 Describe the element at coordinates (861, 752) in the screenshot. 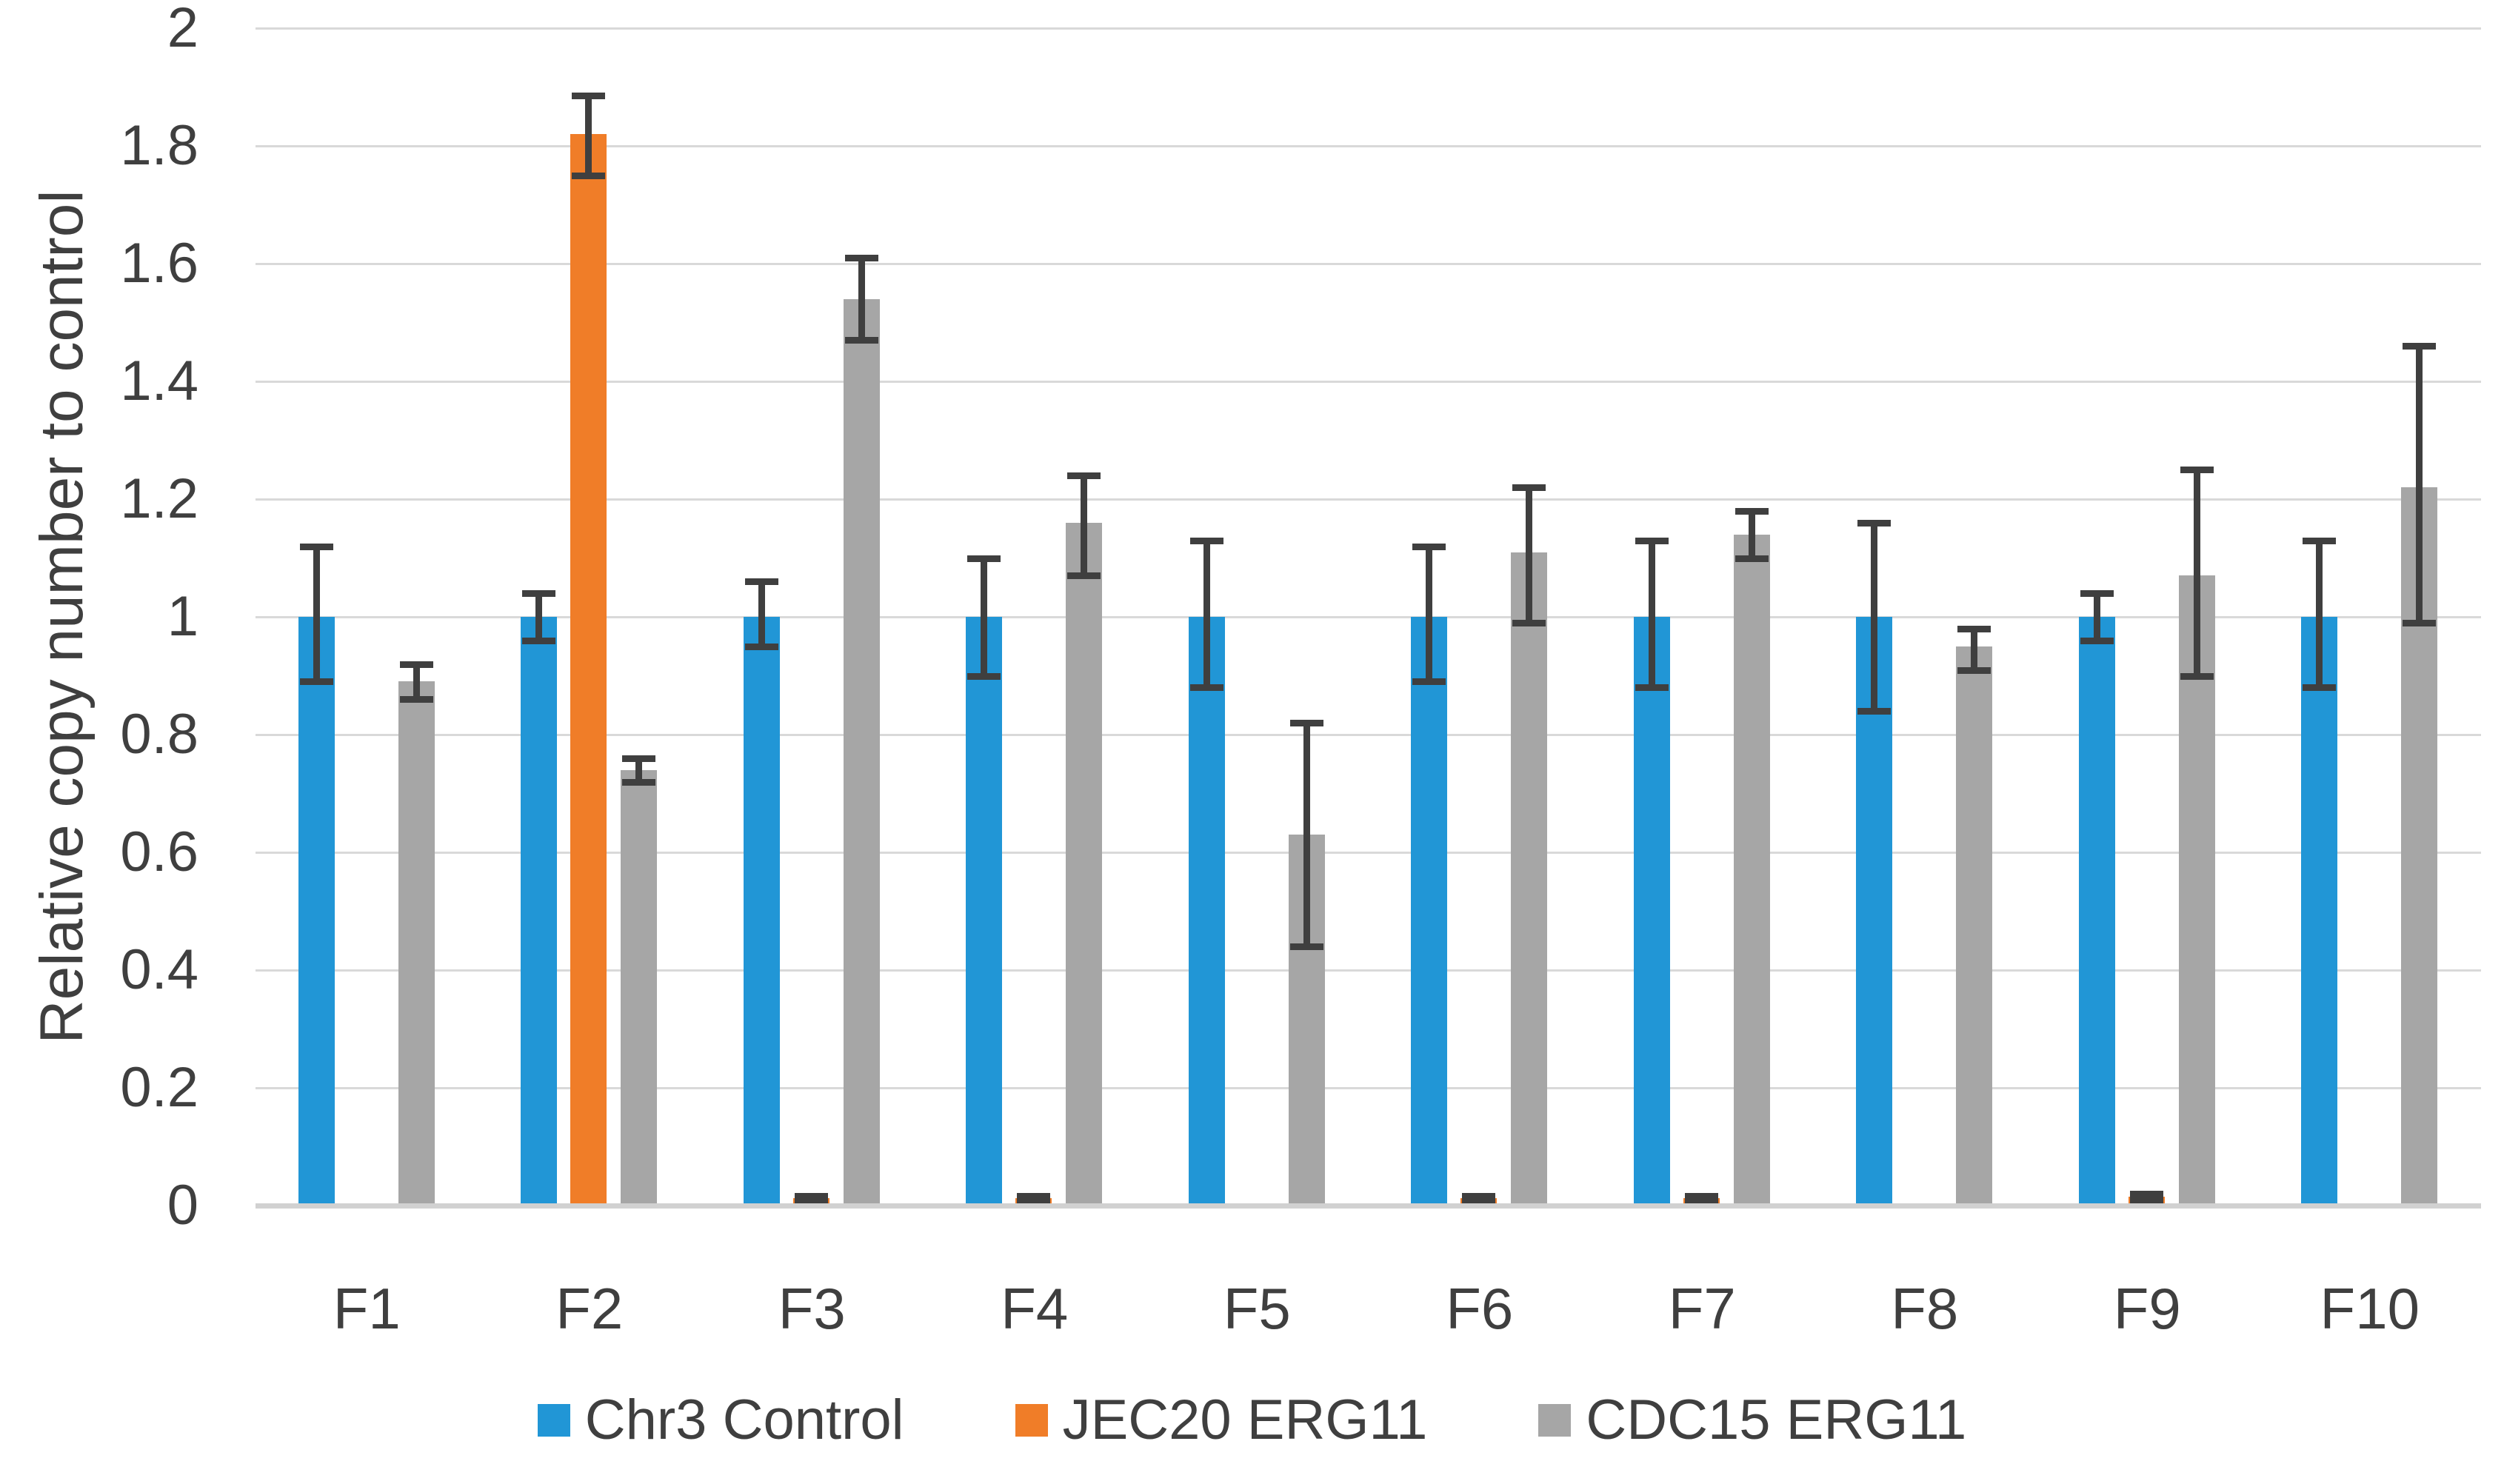

I see `bar-cdc15-erg11-f3` at that location.